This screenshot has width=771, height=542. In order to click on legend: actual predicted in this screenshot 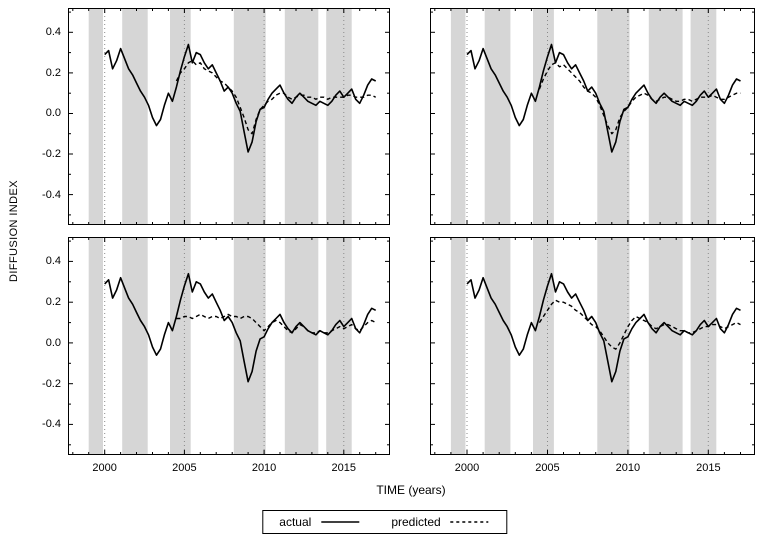, I will do `click(385, 522)`.